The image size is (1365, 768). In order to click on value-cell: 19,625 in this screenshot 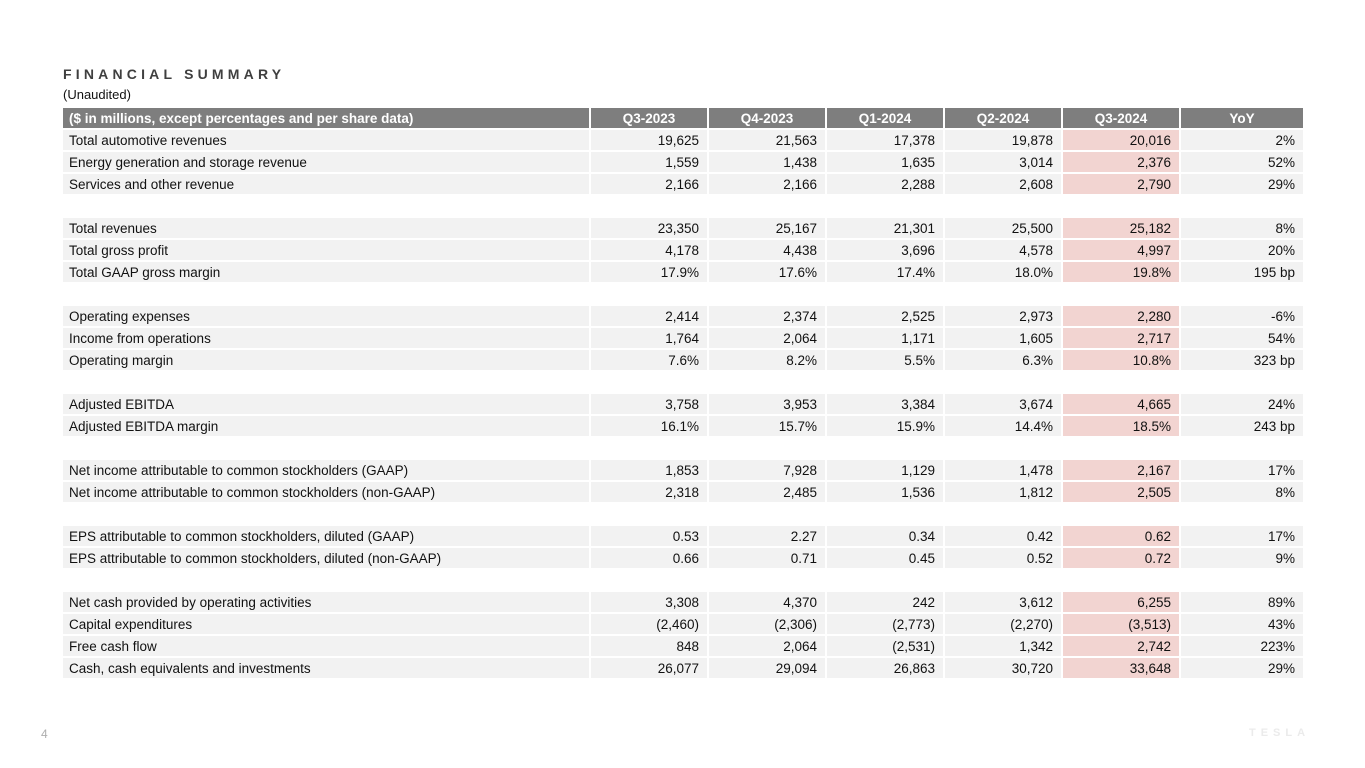, I will do `click(649, 140)`.